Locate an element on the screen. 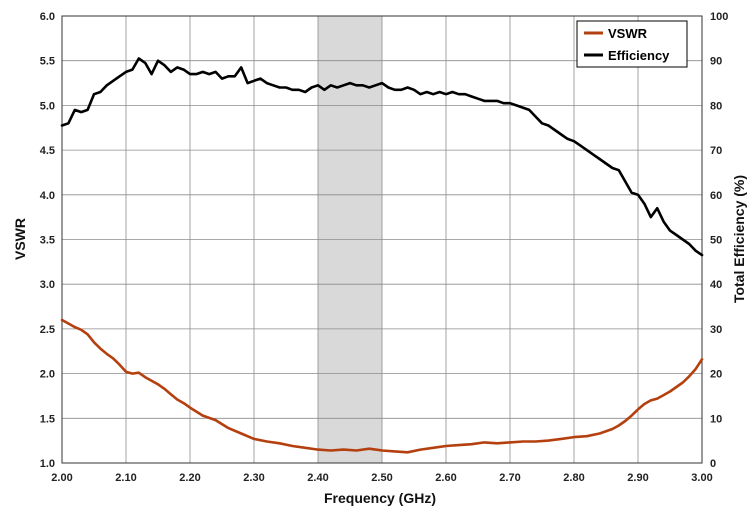 This screenshot has width=750, height=514. y-right-tick-label: 90 is located at coordinates (716, 62).